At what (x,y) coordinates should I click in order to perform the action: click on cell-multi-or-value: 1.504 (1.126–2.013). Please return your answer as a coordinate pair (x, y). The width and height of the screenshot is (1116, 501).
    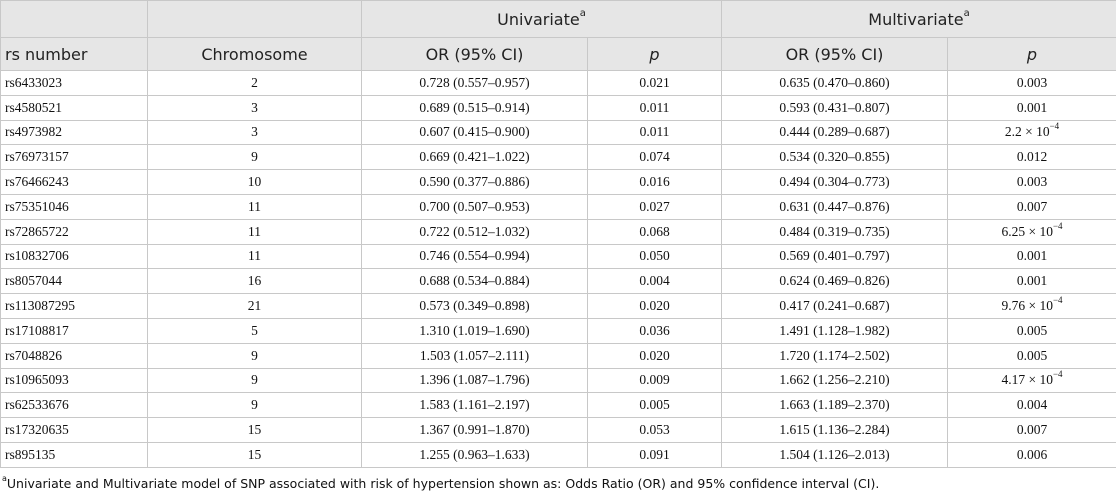
    Looking at the image, I should click on (834, 454).